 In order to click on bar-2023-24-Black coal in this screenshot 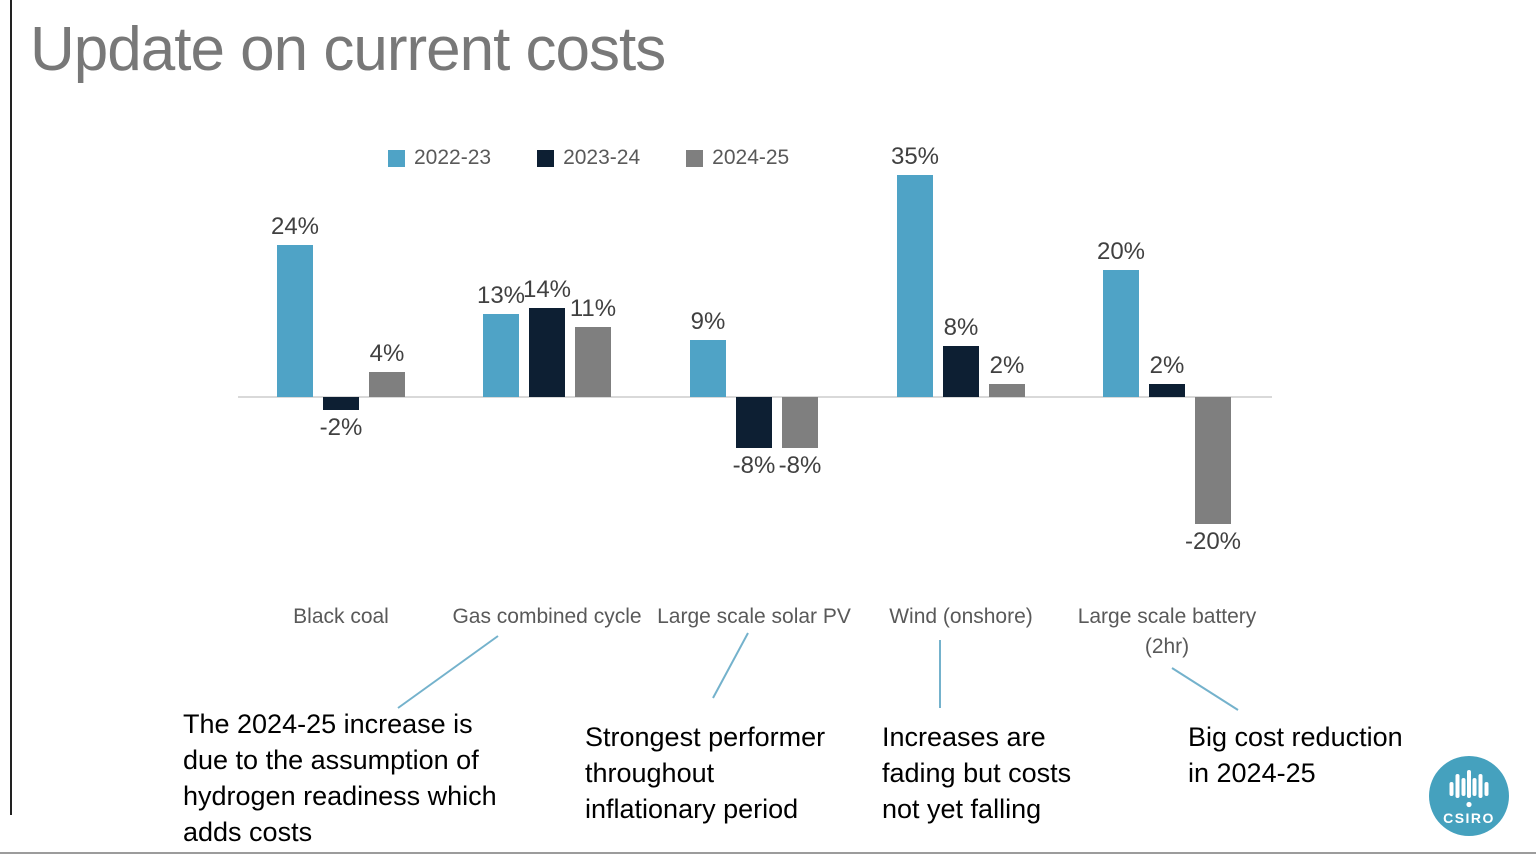, I will do `click(341, 403)`.